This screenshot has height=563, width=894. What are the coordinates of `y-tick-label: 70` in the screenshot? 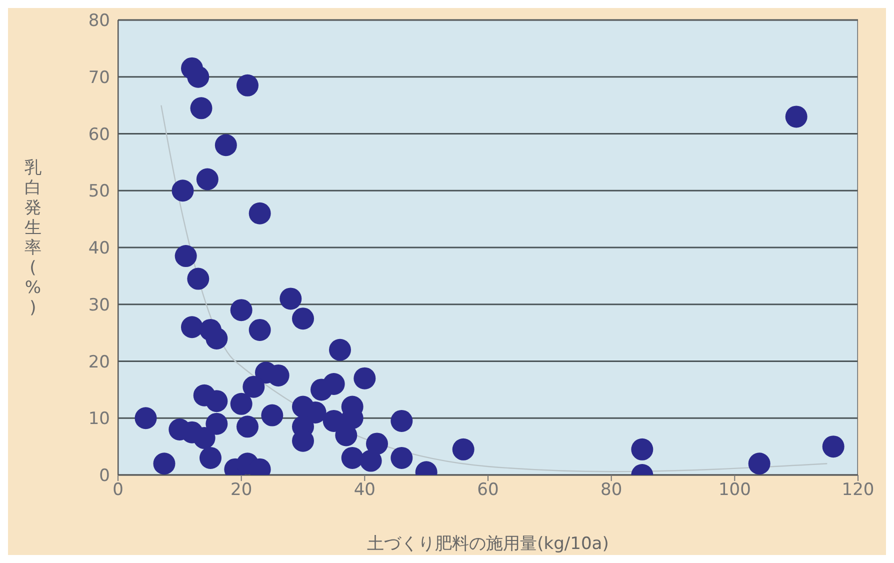 It's located at (99, 78).